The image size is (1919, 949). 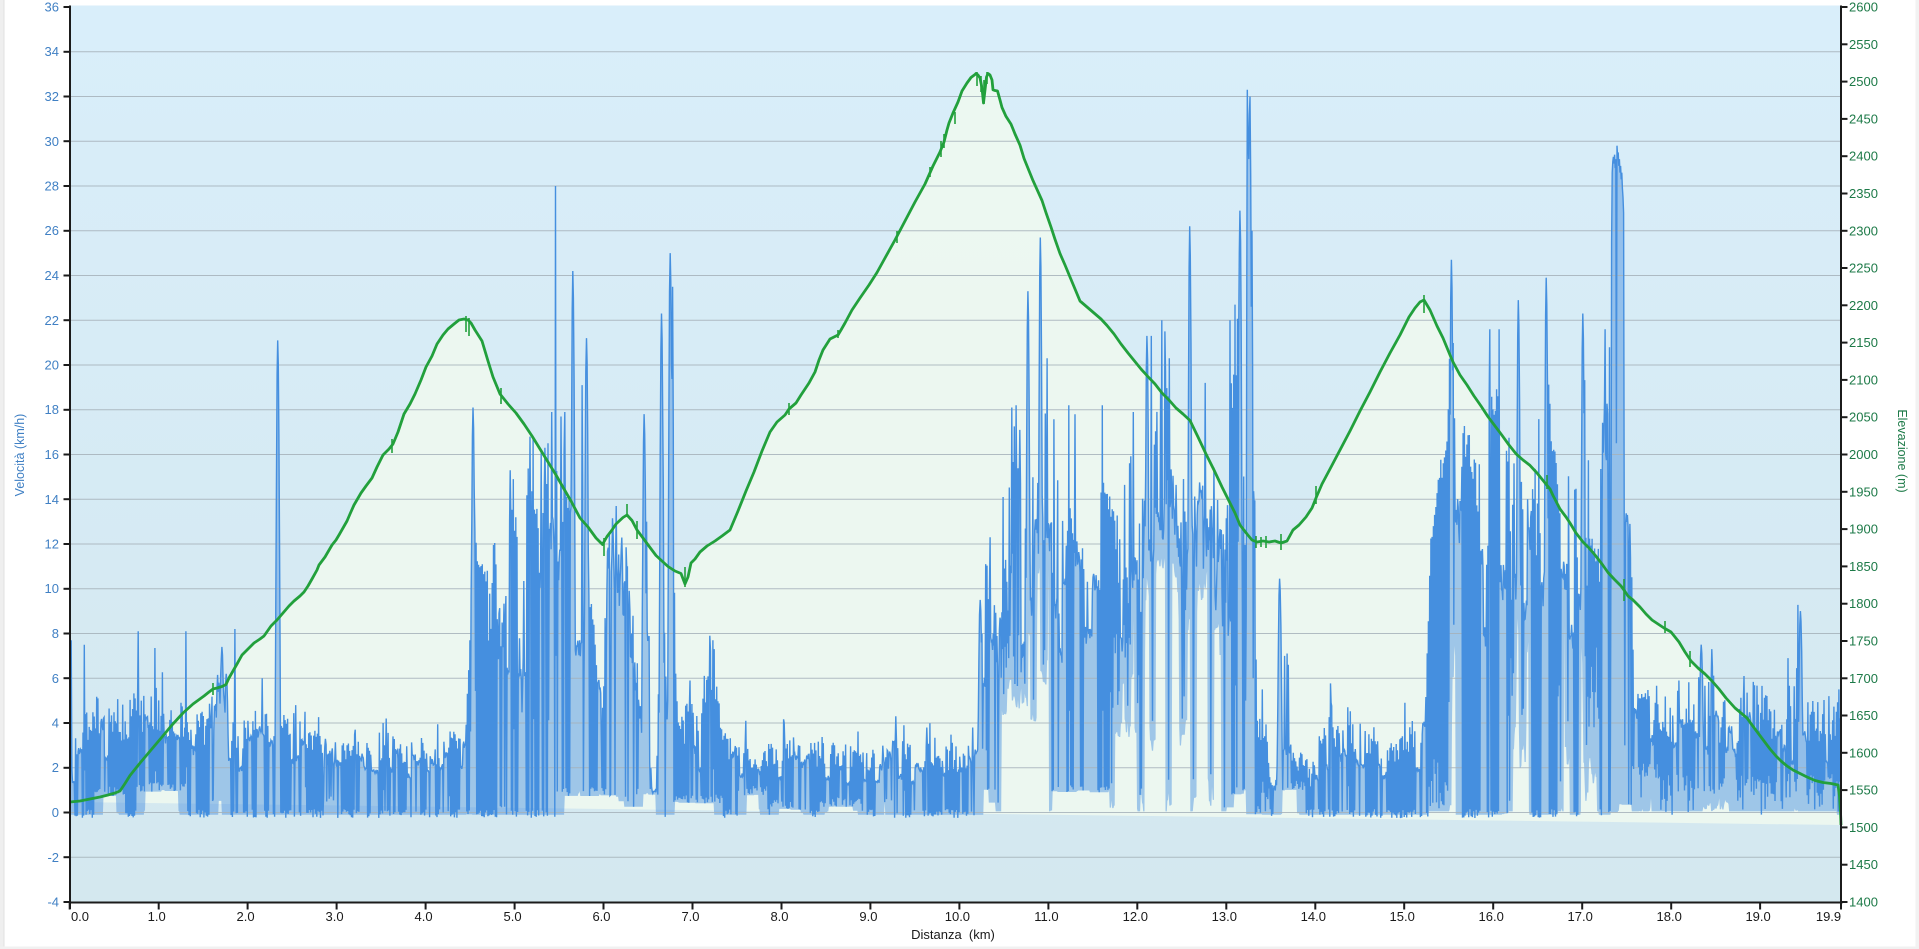 What do you see at coordinates (1669, 916) in the screenshot?
I see `svg-text: 18.0` at bounding box center [1669, 916].